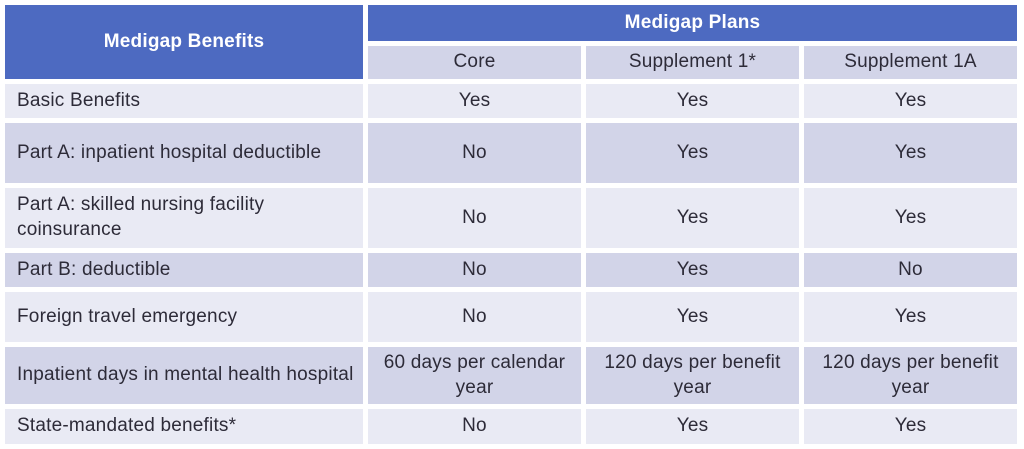  I want to click on table-row-foreign-travel: Foreign travel emergency No Yes Yes, so click(511, 317).